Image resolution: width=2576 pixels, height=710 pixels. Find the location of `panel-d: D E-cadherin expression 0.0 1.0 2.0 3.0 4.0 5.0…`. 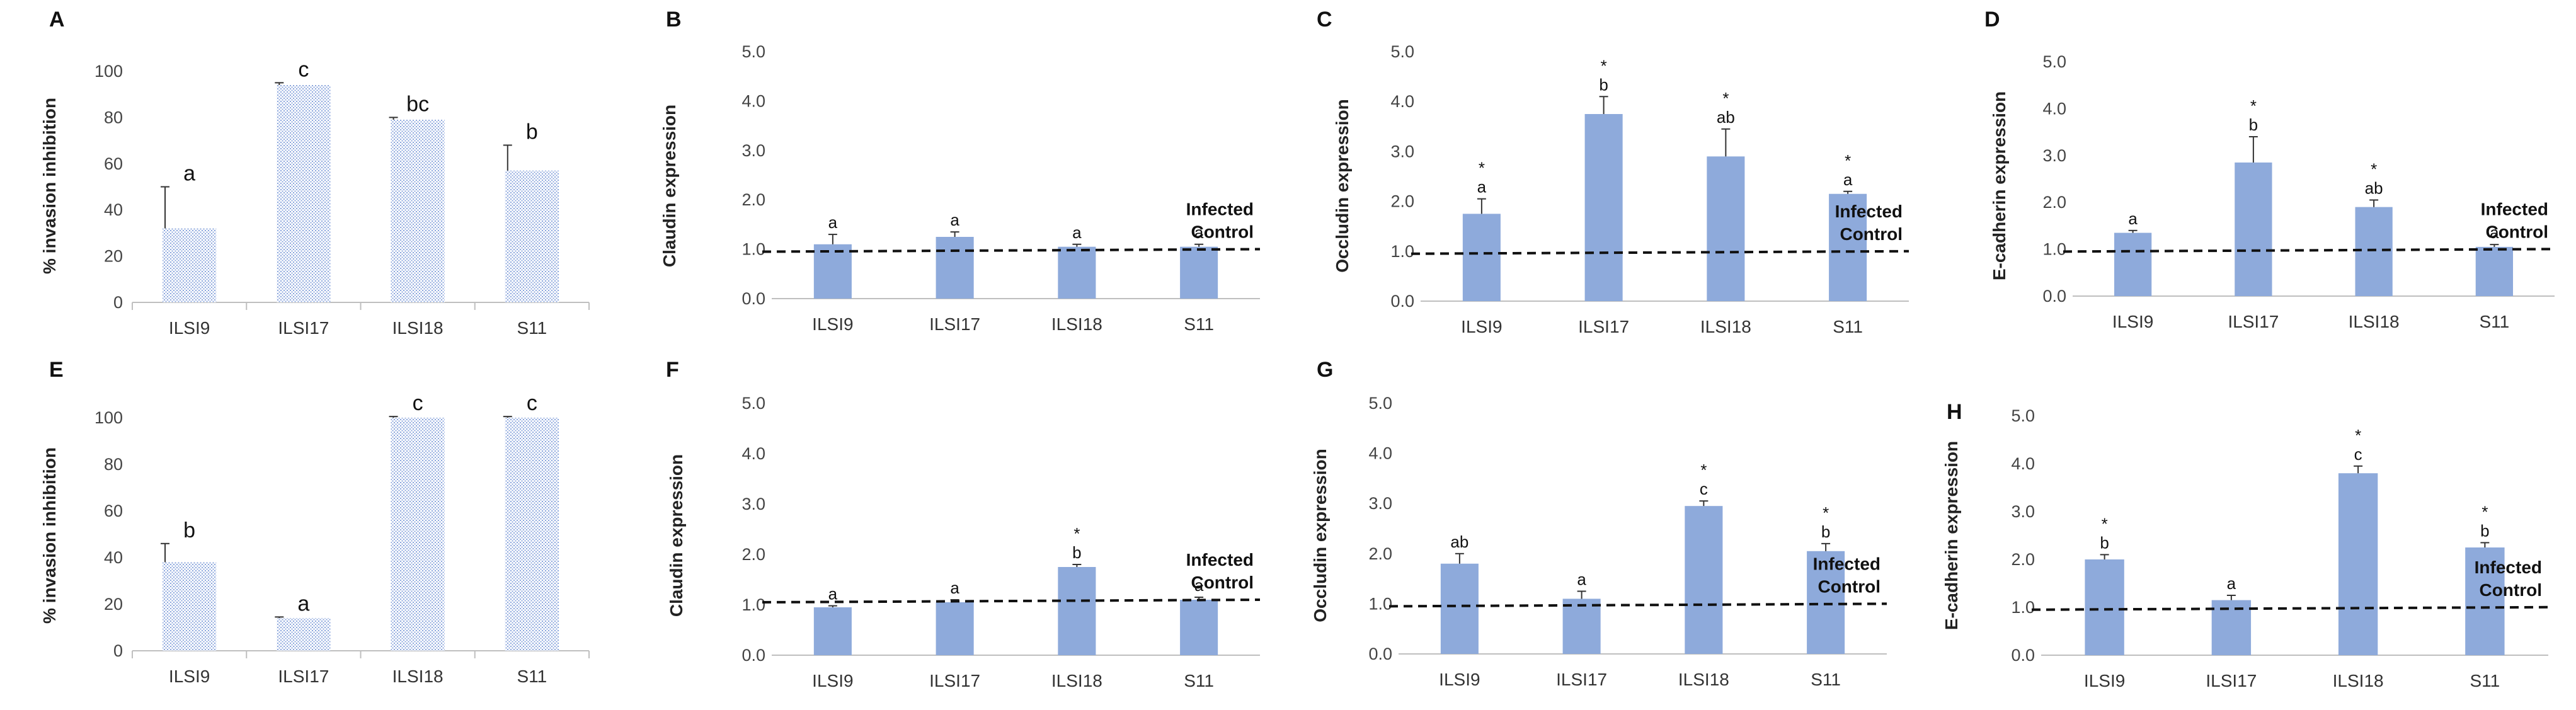

panel-d: D E-cadherin expression 0.0 1.0 2.0 3.0 4.0 5.0… is located at coordinates (2269, 169).